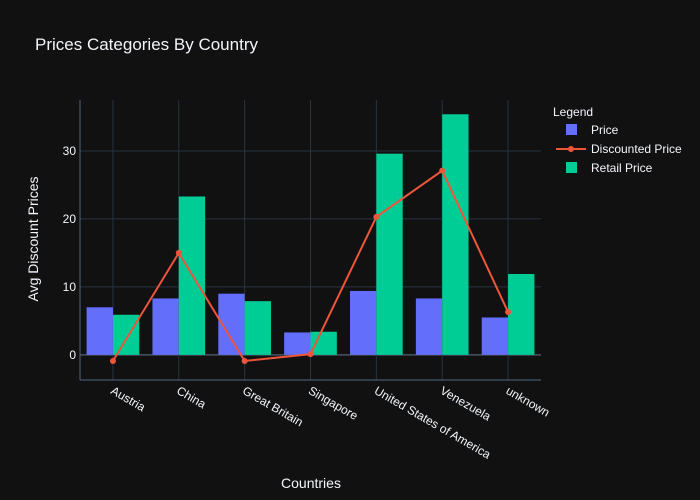 The image size is (700, 500). What do you see at coordinates (363, 322) in the screenshot?
I see `bar-price-united-states-of-america` at bounding box center [363, 322].